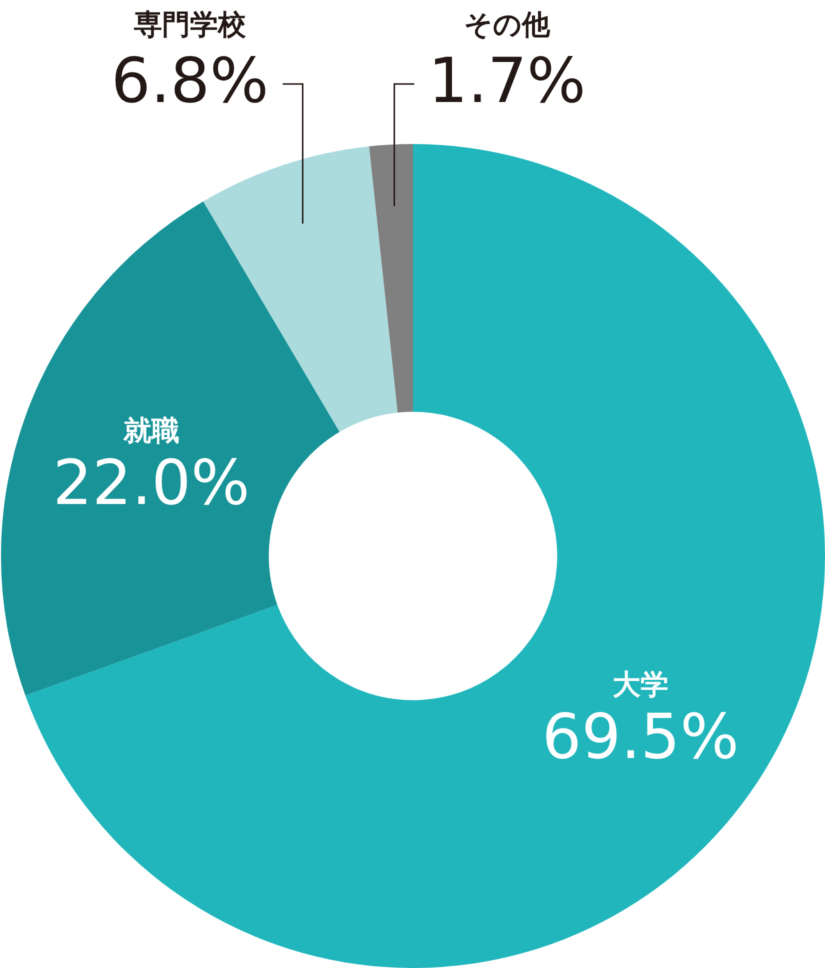  What do you see at coordinates (151, 430) in the screenshot?
I see `slice-label: 就職` at bounding box center [151, 430].